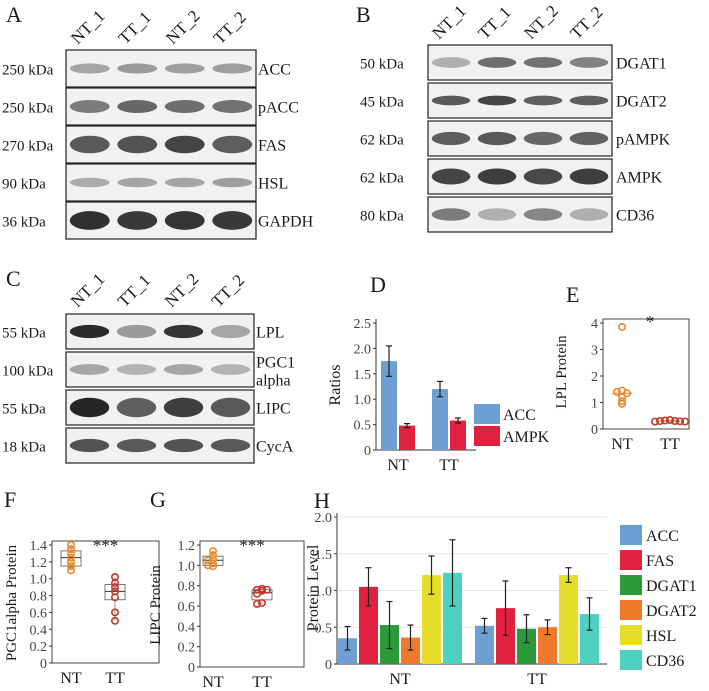 The width and height of the screenshot is (709, 691). Describe the element at coordinates (12, 602) in the screenshot. I see `y-axis-label: PGC1alpha Protein` at that location.